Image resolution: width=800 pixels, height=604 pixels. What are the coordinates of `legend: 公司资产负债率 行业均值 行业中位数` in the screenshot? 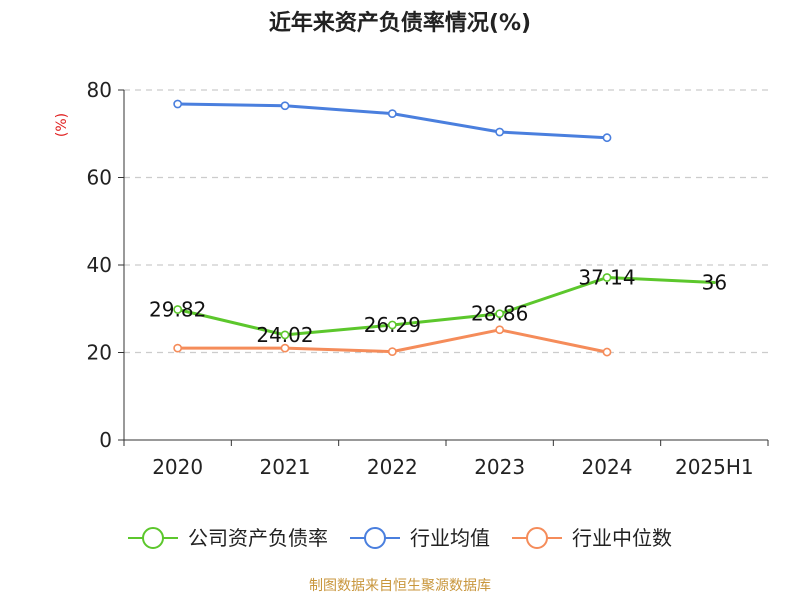 It's located at (400, 538).